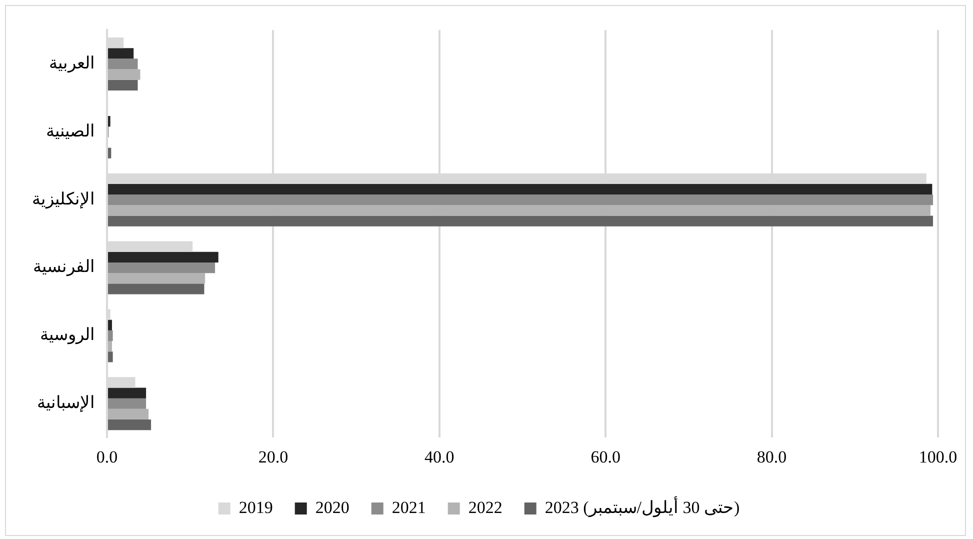 Image resolution: width=973 pixels, height=539 pixels. I want to click on legend-label: 2023 (حتى 30 أيلول/سبتمبر), so click(642, 507).